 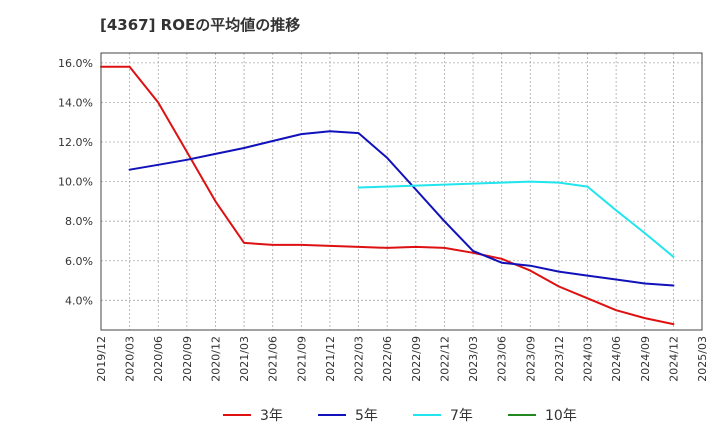 I want to click on x-tick-label: 2021/03, so click(x=244, y=359).